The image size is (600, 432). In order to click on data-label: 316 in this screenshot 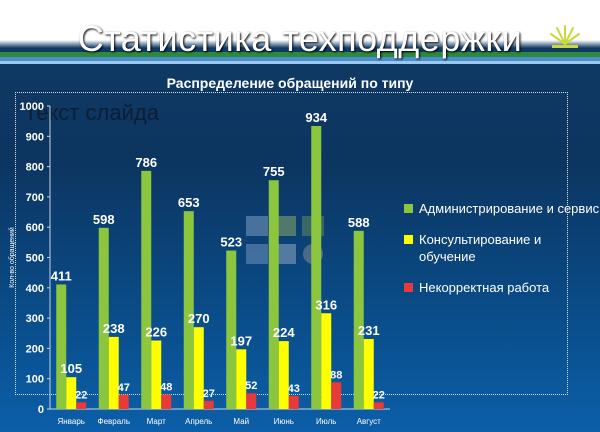, I will do `click(326, 304)`.